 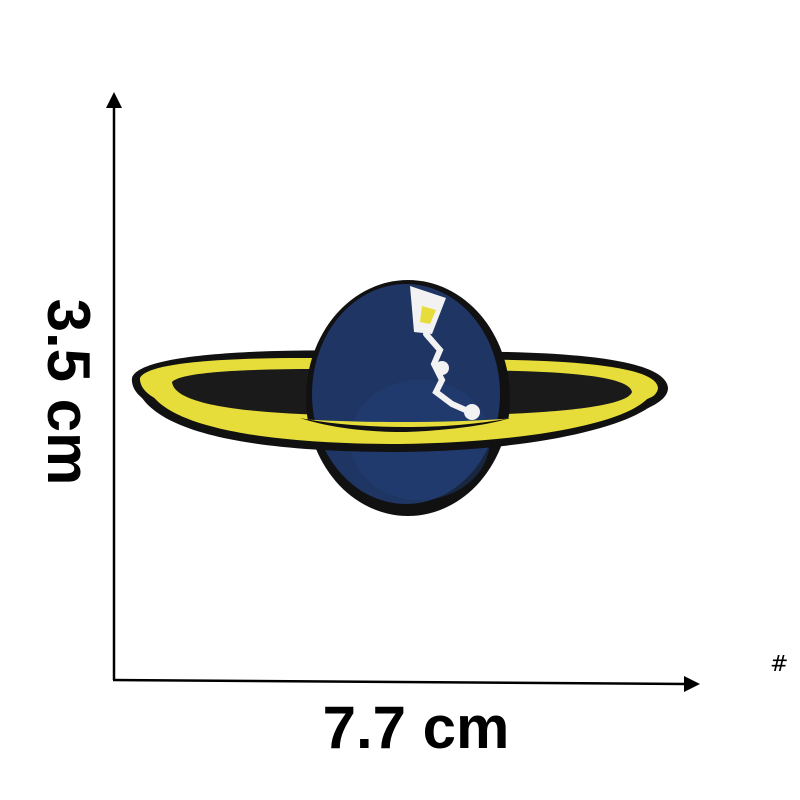 I want to click on ring-front-mid, so click(x=405, y=425).